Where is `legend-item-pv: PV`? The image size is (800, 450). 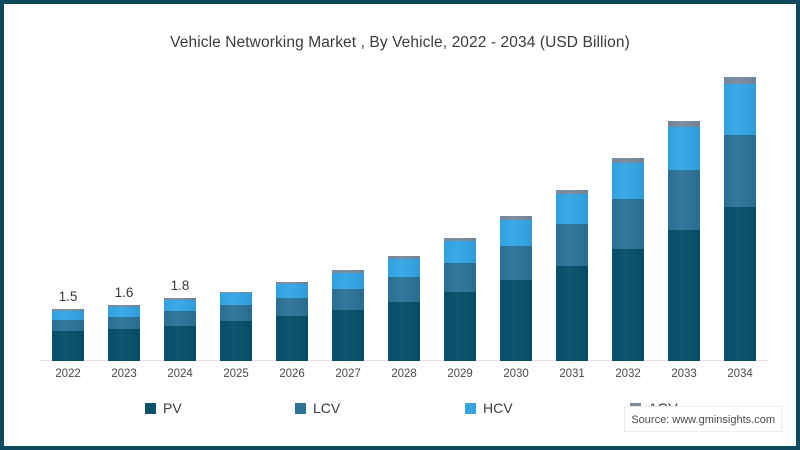 legend-item-pv: PV is located at coordinates (163, 408).